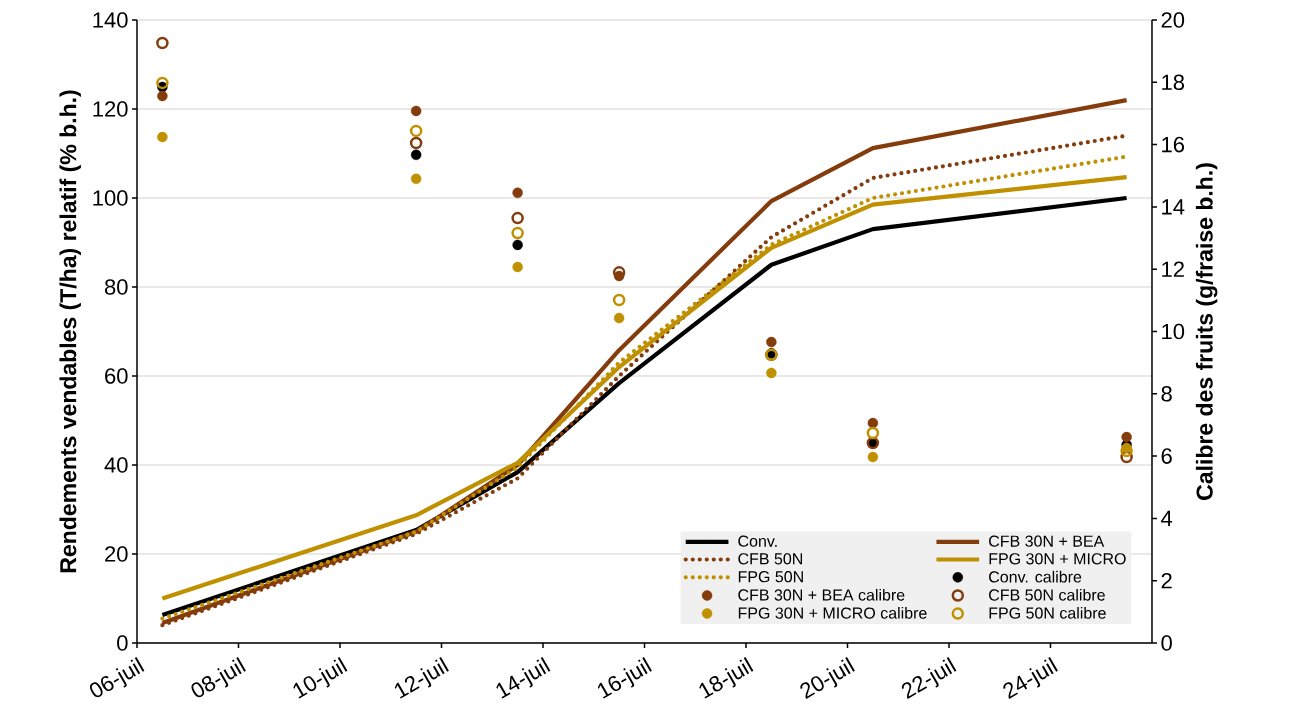 This screenshot has width=1298, height=727. I want to click on y-tick-label: 60, so click(116, 376).